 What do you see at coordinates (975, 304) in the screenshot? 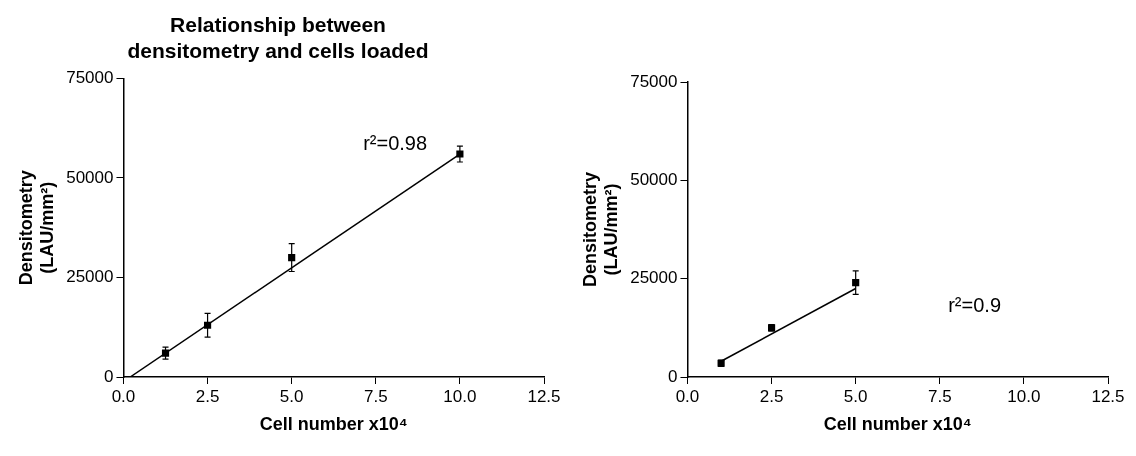
I see `annotation: r²=0.9` at bounding box center [975, 304].